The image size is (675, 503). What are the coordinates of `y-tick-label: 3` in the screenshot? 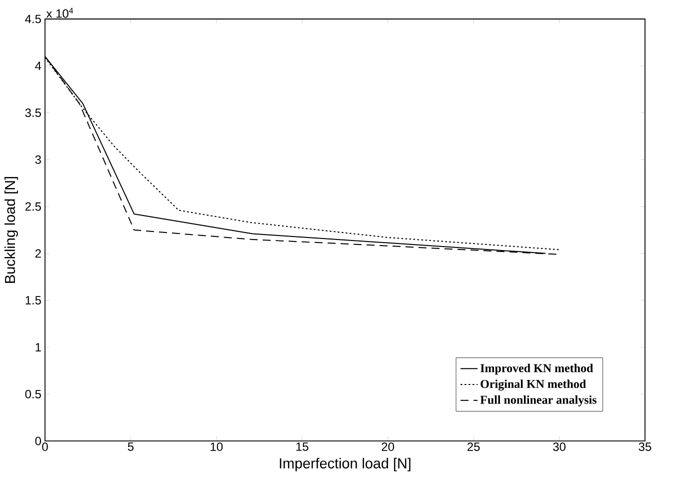 It's located at (38, 159).